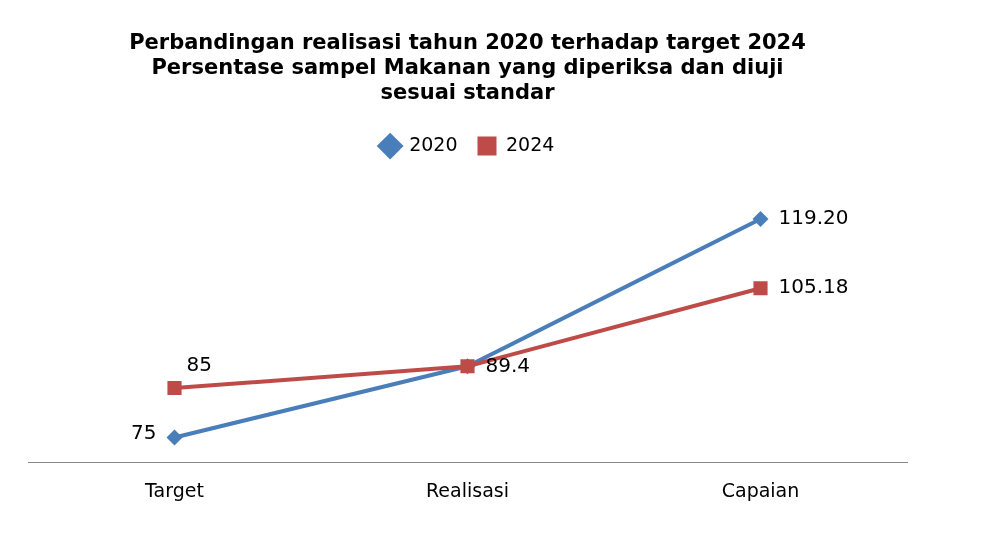 Image resolution: width=1005 pixels, height=539 pixels. What do you see at coordinates (467, 489) in the screenshot?
I see `x-tick-label: Realisasi` at bounding box center [467, 489].